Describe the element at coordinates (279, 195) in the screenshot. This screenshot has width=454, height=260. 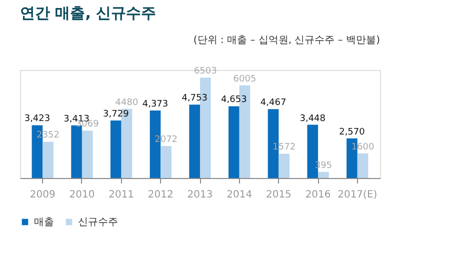
I see `x-tick-label: 2015` at that location.